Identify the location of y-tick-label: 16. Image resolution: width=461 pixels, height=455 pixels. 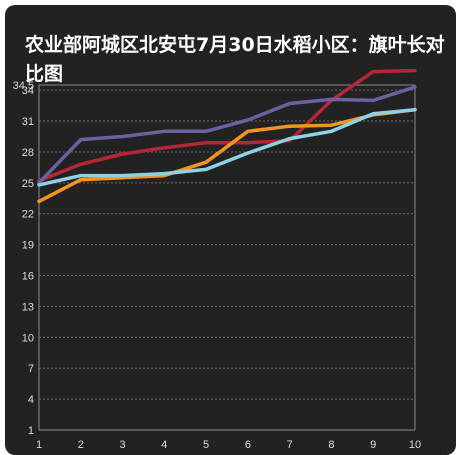
(28, 277).